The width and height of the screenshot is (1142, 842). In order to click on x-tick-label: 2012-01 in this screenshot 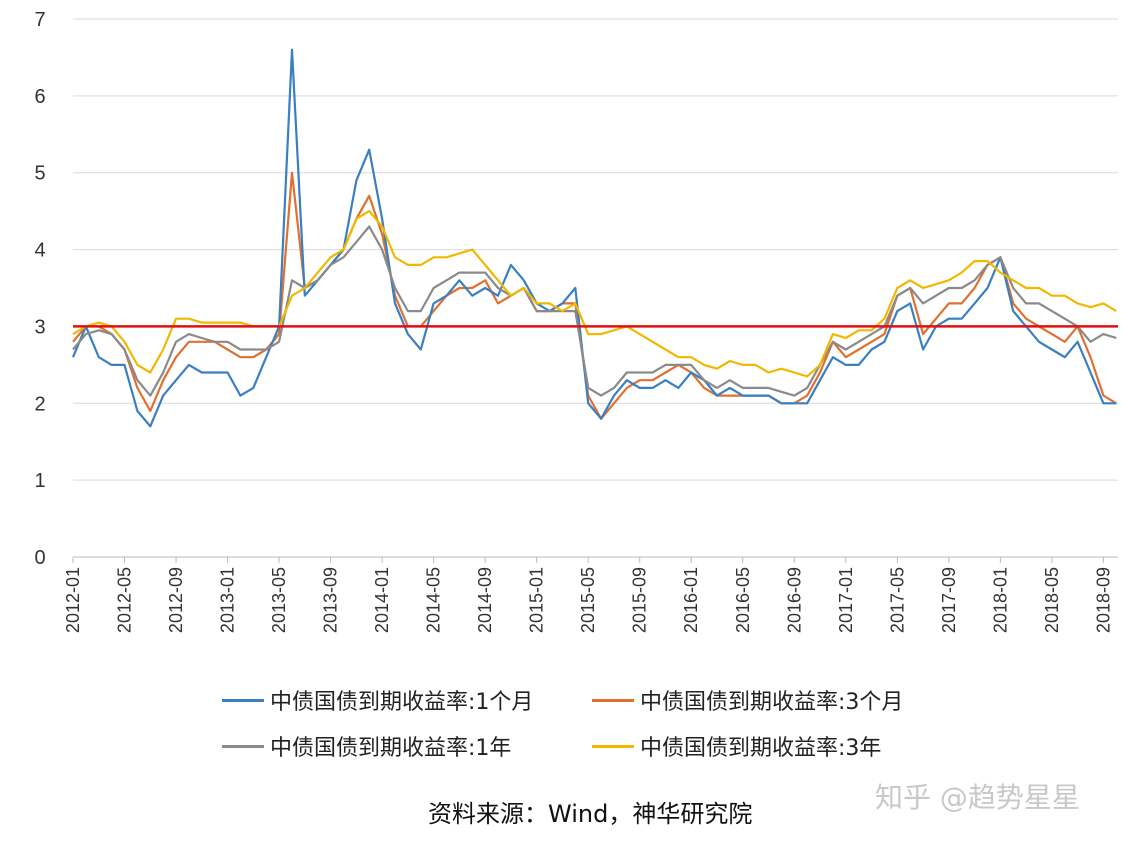, I will do `click(73, 600)`.